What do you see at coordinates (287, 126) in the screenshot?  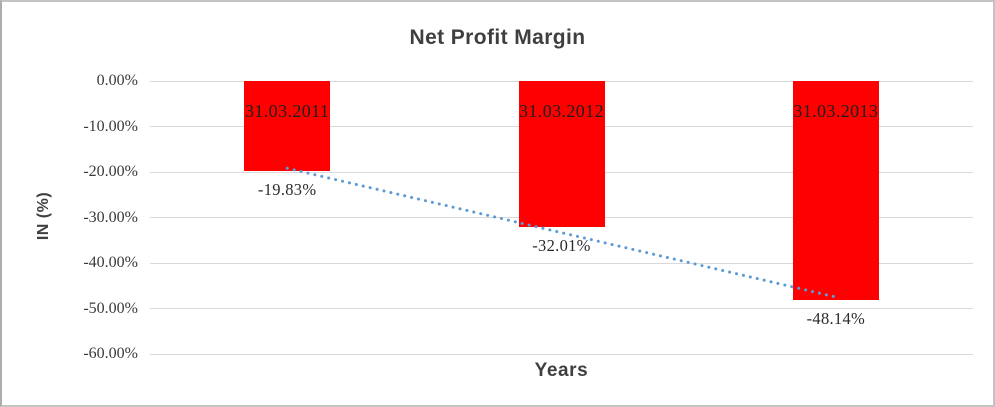 I see `bar-31.03.2011` at bounding box center [287, 126].